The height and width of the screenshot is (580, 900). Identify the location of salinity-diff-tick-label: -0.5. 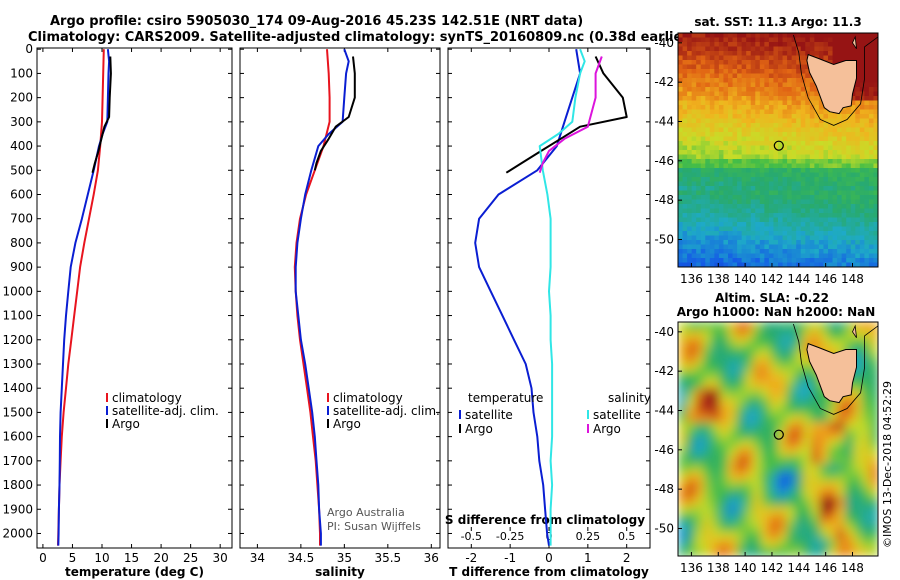
(471, 536).